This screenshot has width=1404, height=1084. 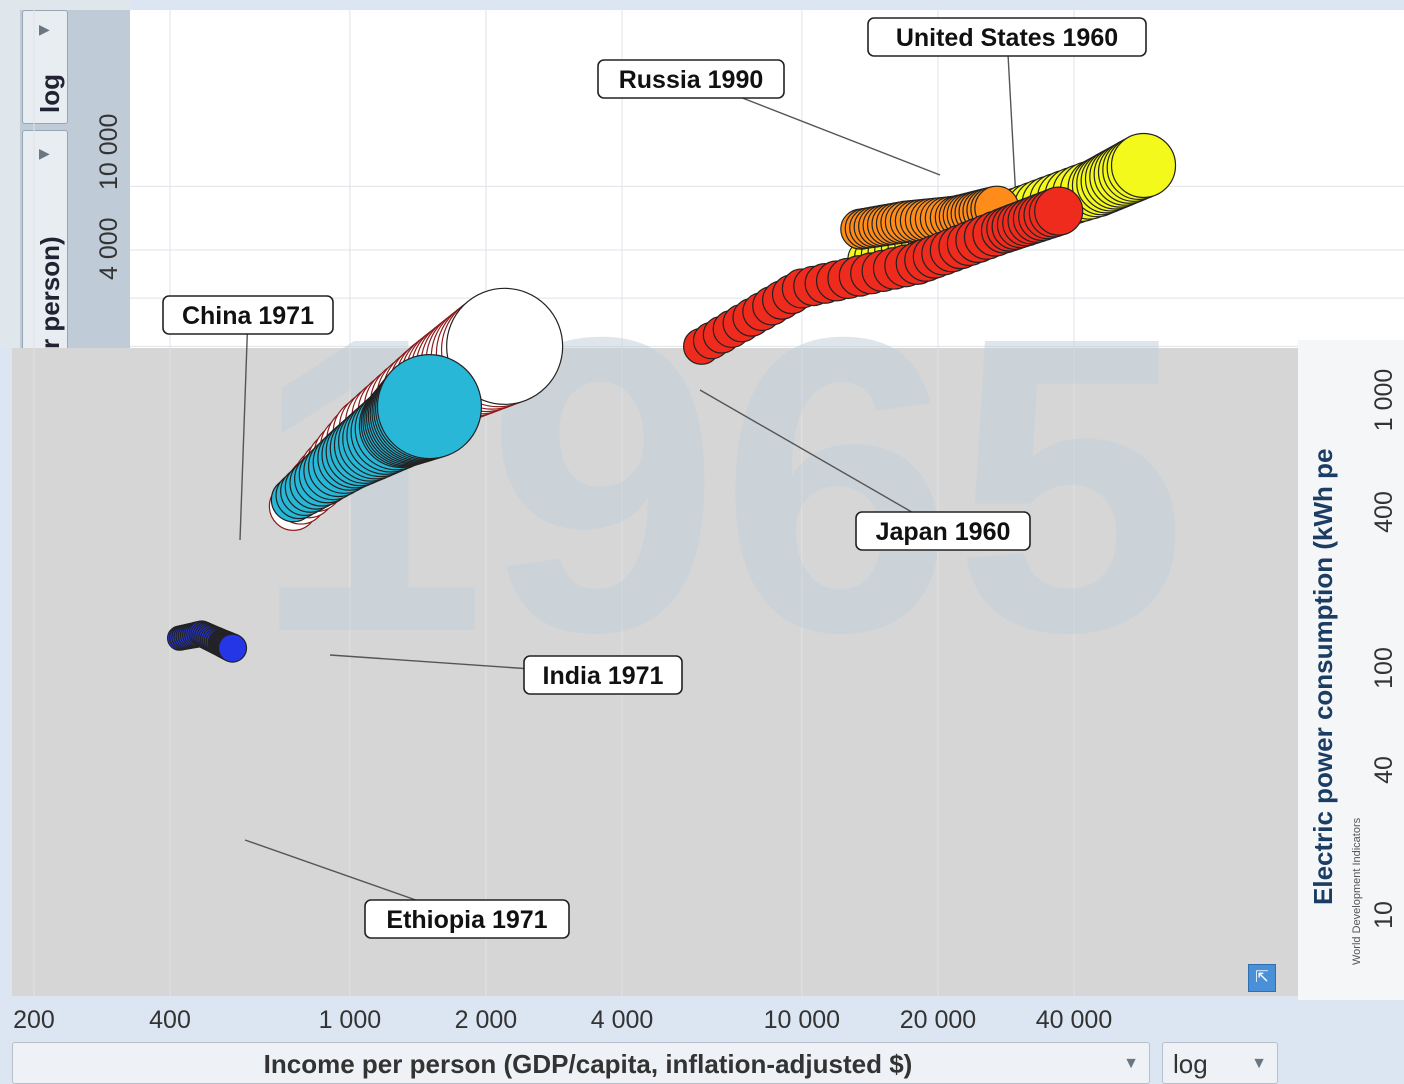 I want to click on annotation-label: India 1971, so click(x=603, y=676).